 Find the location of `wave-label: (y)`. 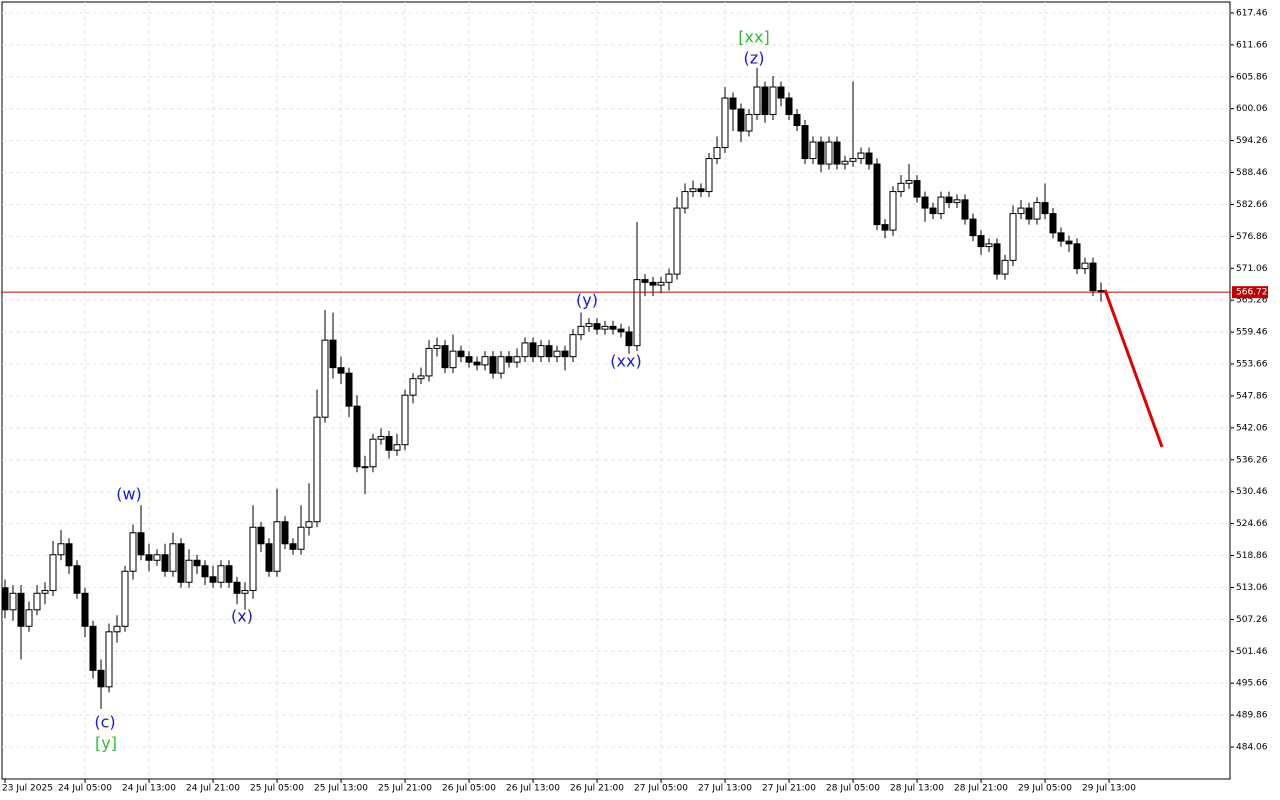

wave-label: (y) is located at coordinates (587, 300).